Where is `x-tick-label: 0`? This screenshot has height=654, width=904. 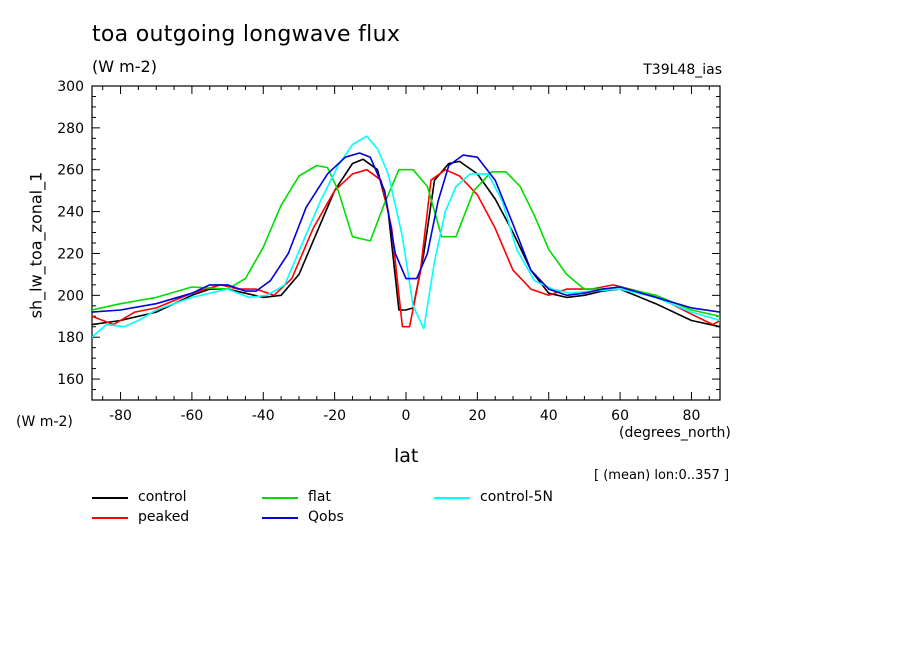
x-tick-label: 0 is located at coordinates (406, 416).